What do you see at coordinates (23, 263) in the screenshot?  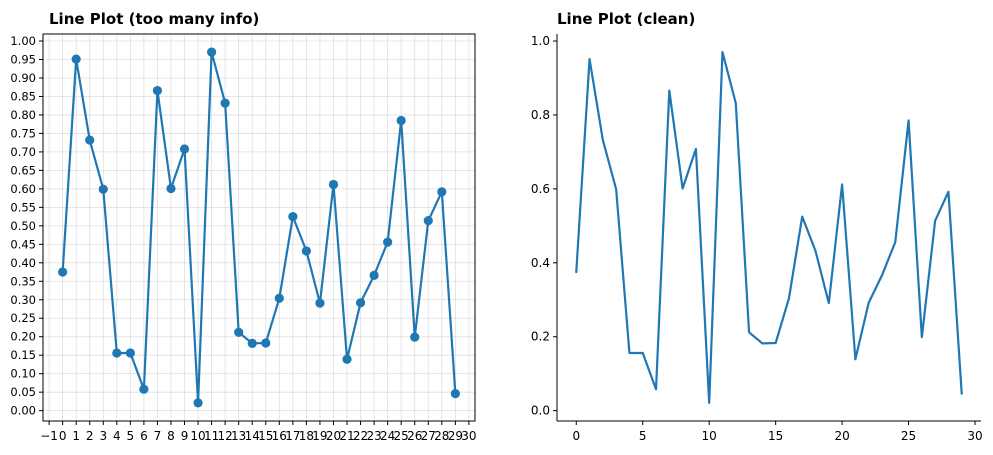 I see `y-tick-label: 0.40` at bounding box center [23, 263].